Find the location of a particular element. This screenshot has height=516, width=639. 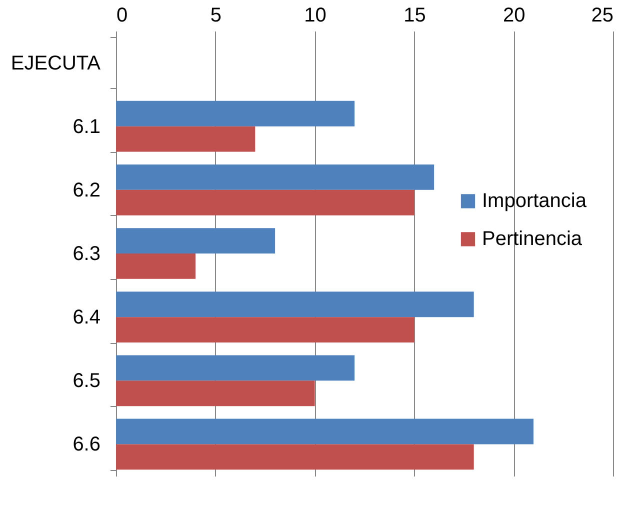

x-tick-label: 25 is located at coordinates (602, 15).